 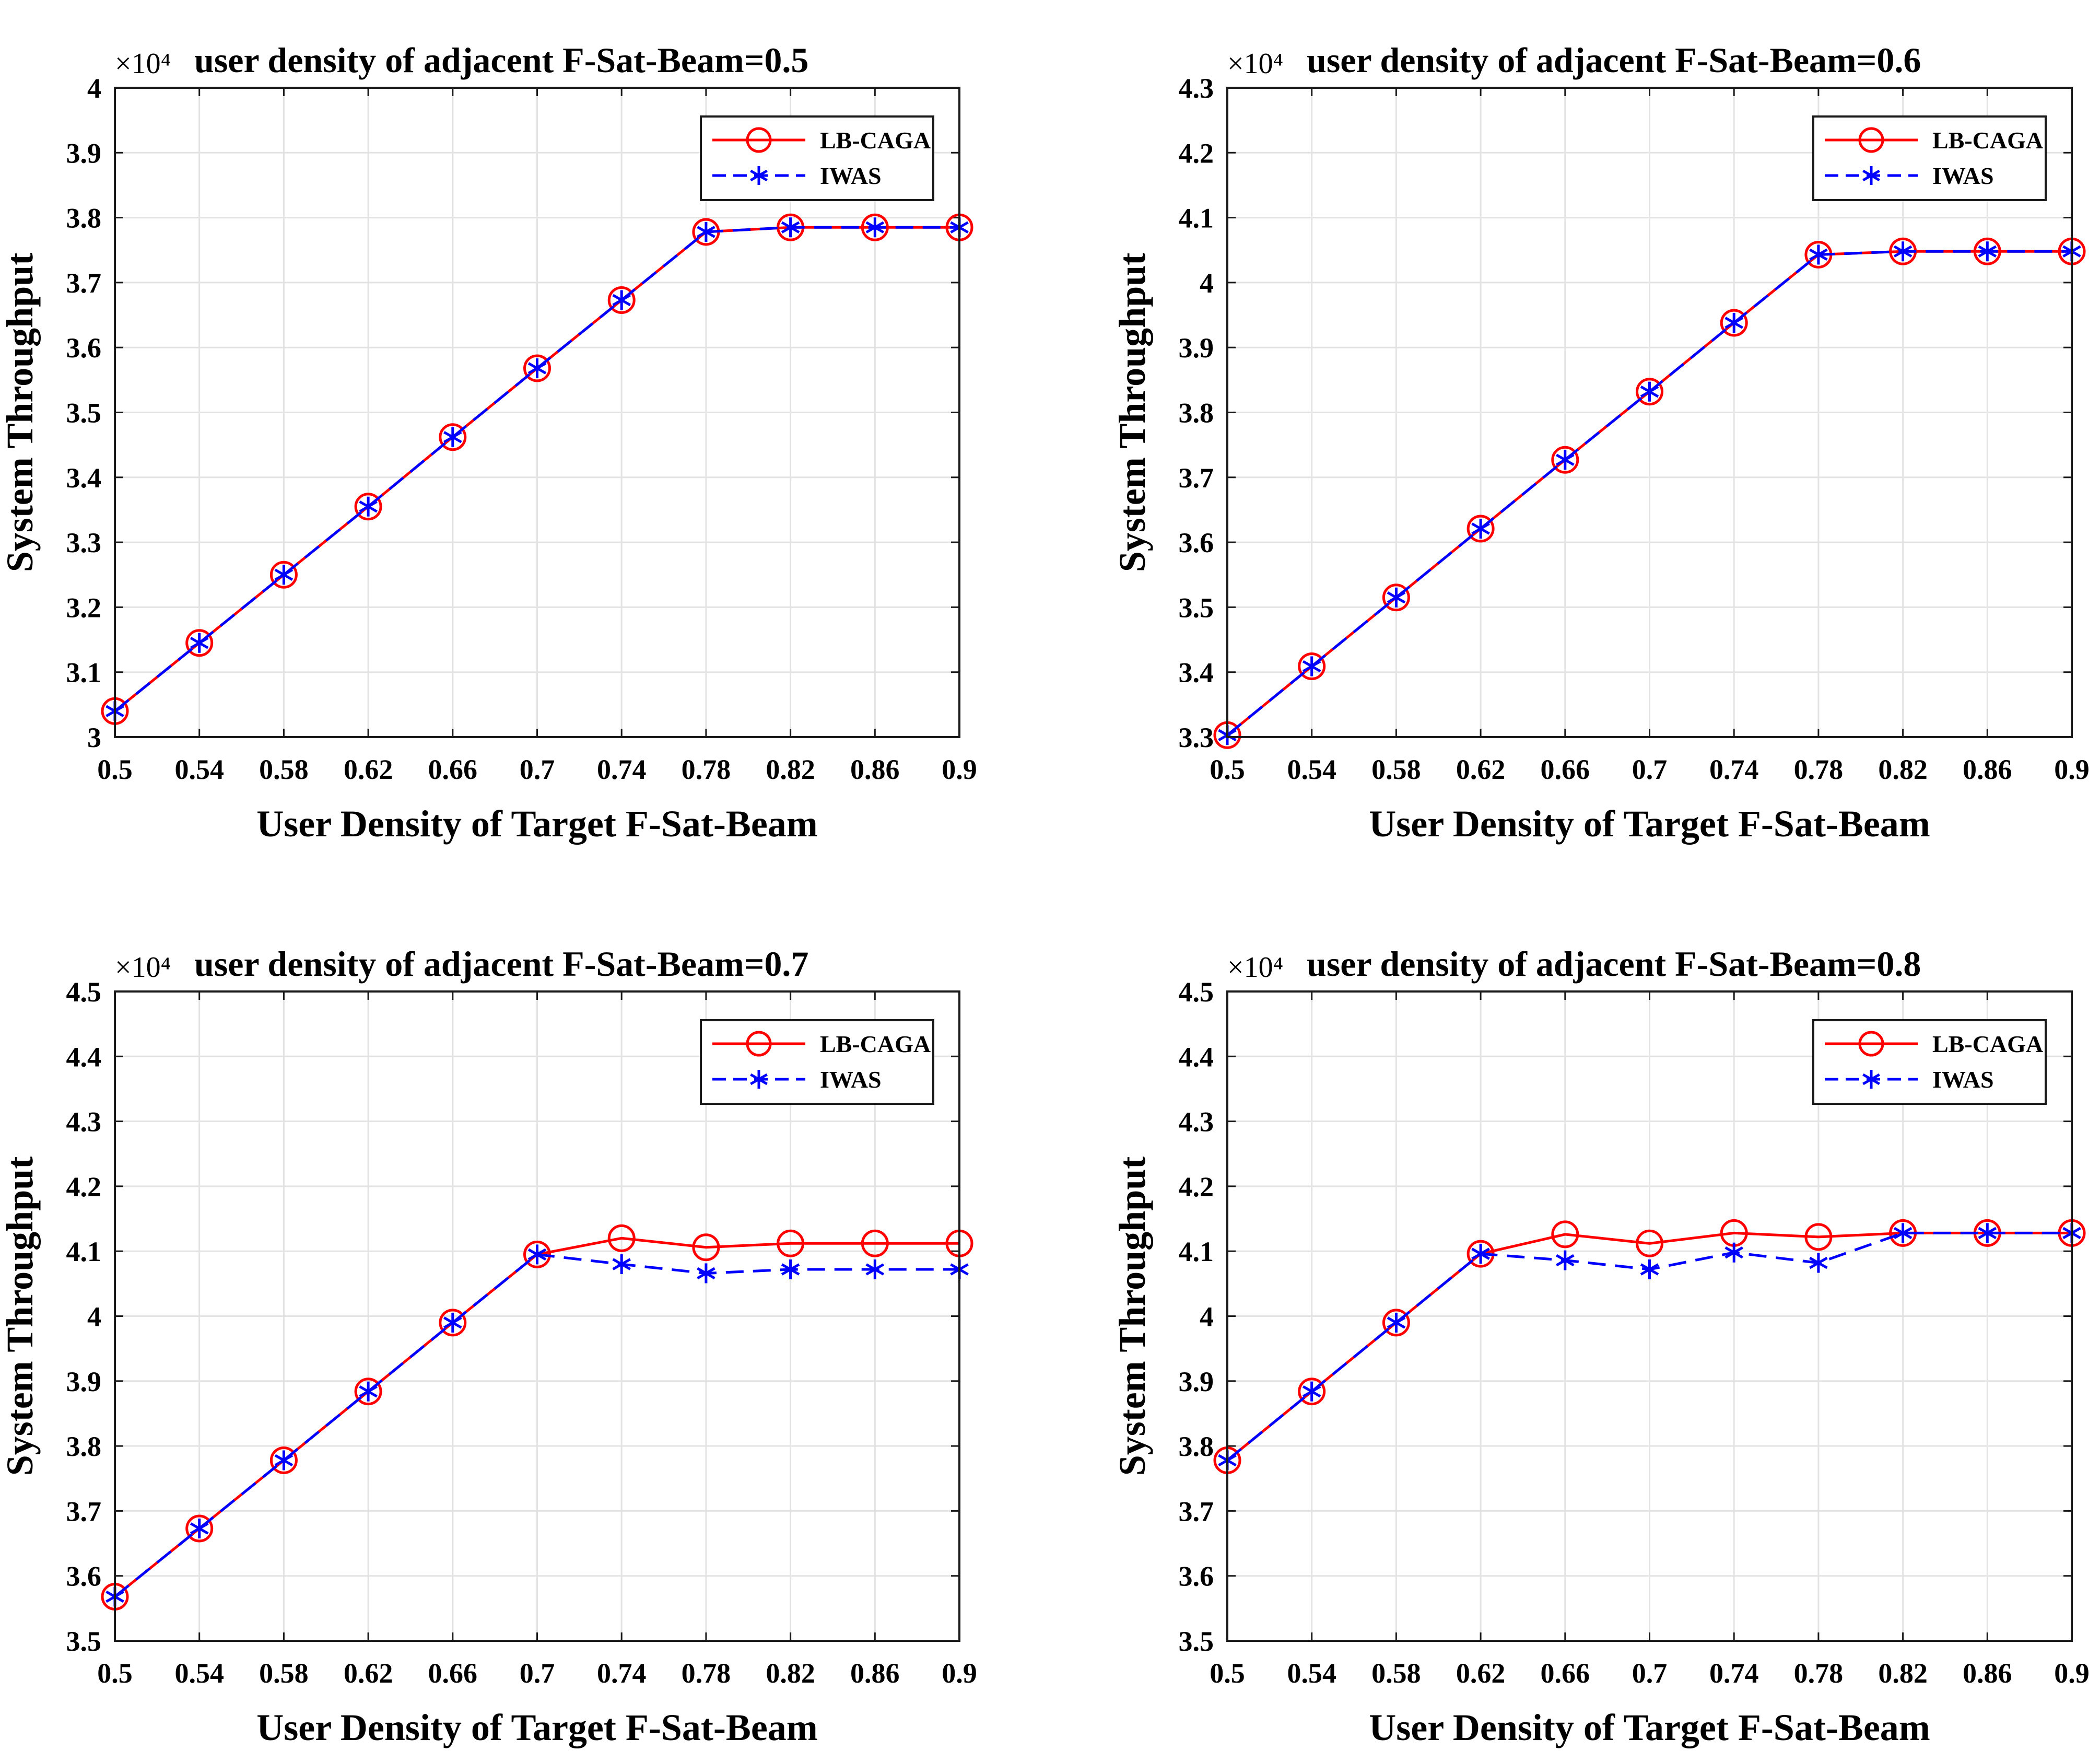 What do you see at coordinates (453, 1673) in the screenshot?
I see `x-tick-label: 0.66` at bounding box center [453, 1673].